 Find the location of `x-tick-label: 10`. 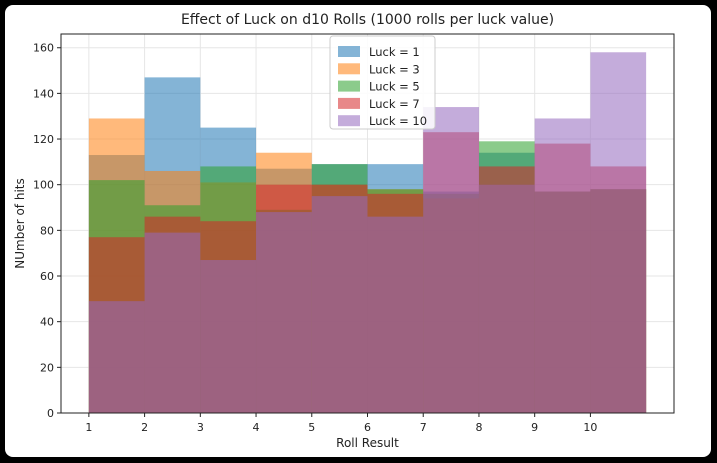

x-tick-label: 10 is located at coordinates (590, 427).